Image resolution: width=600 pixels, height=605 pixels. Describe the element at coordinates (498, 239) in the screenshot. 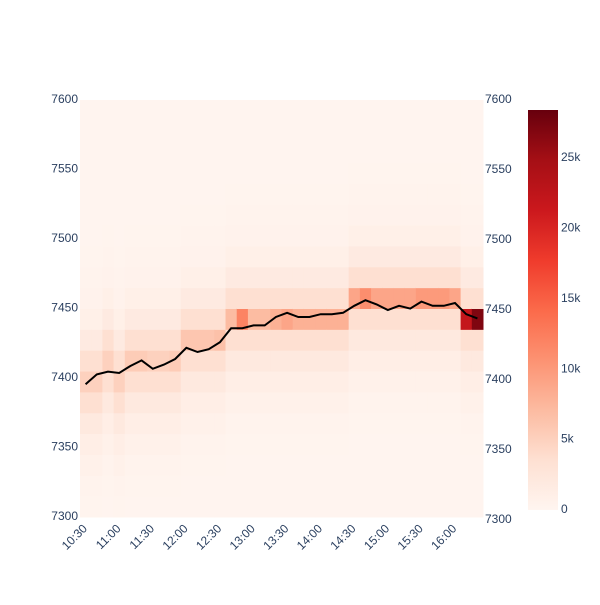

I see `y2-tick-label: 7500` at that location.